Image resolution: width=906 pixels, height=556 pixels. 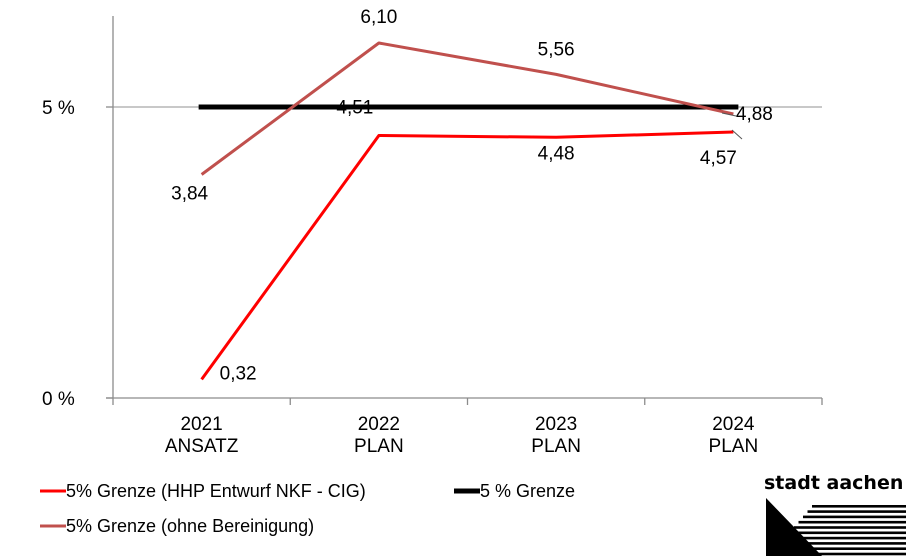 What do you see at coordinates (58, 399) in the screenshot?
I see `y-tick-label-0: 0 %` at bounding box center [58, 399].